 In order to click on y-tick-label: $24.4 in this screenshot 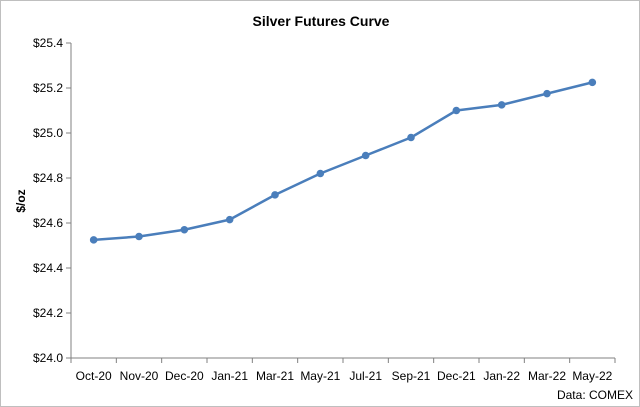, I will do `click(48, 268)`.